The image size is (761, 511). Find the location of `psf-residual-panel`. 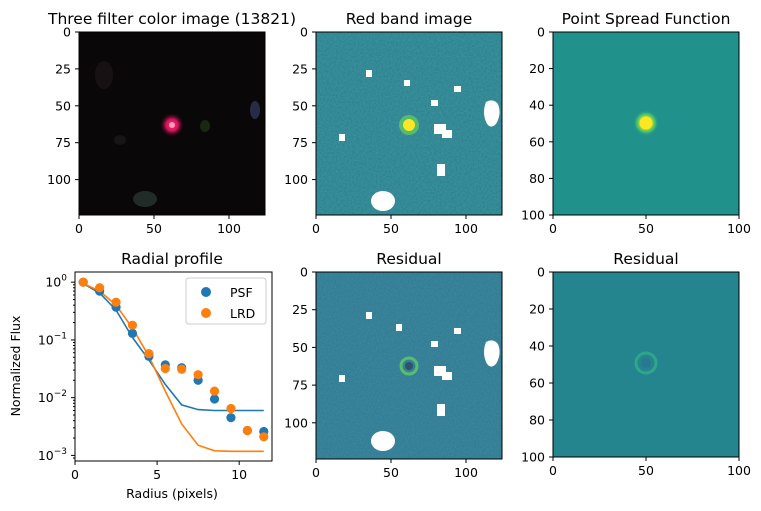

psf-residual-panel is located at coordinates (646, 364).